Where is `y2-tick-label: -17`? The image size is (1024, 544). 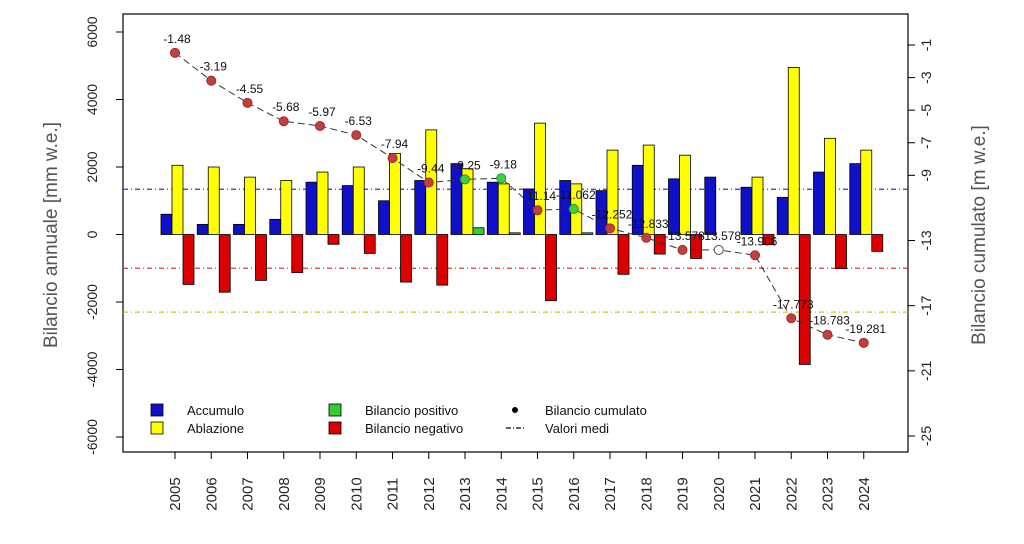 y2-tick-label: -17 is located at coordinates (926, 305).